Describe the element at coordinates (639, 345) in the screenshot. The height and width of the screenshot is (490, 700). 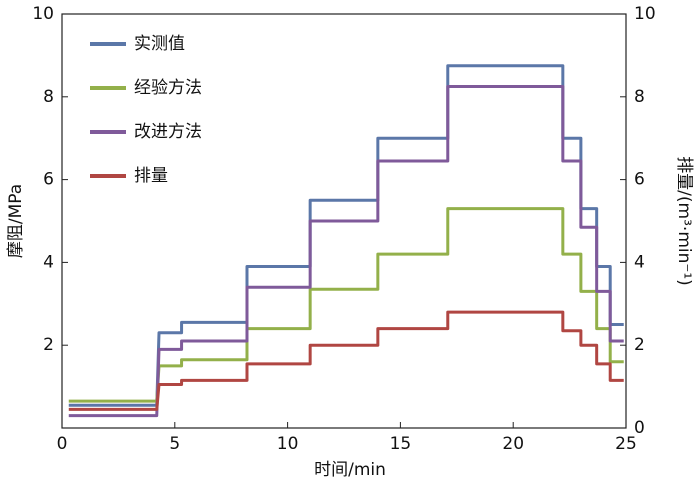
I see `y2-tick-label: 2` at that location.